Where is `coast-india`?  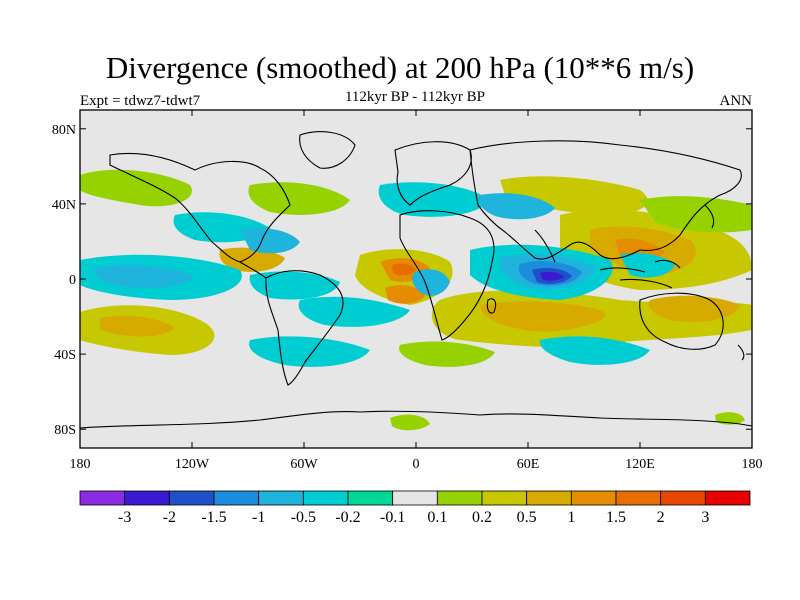 coast-india is located at coordinates (545, 246).